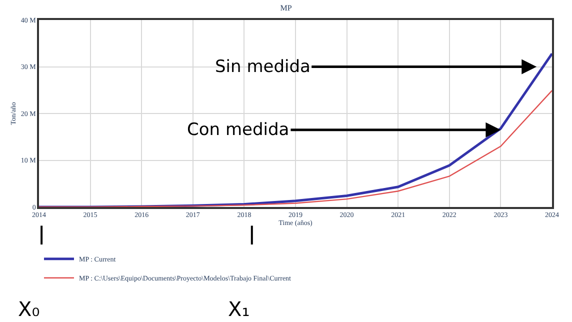 The width and height of the screenshot is (572, 322). I want to click on ref-line-label: X₁, so click(239, 309).